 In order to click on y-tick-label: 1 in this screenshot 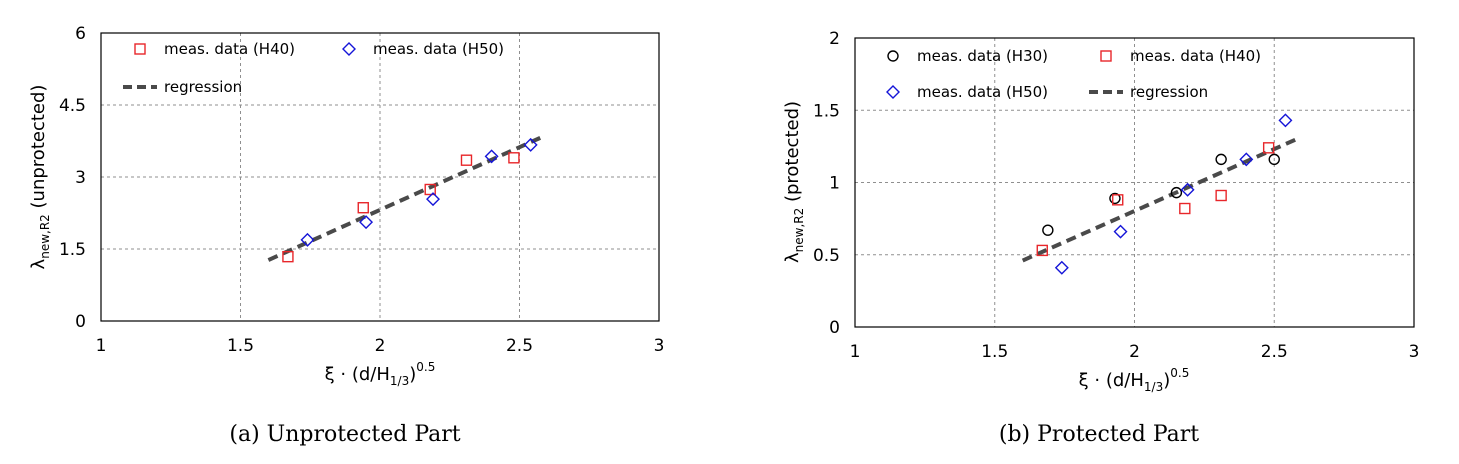, I will do `click(834, 184)`.